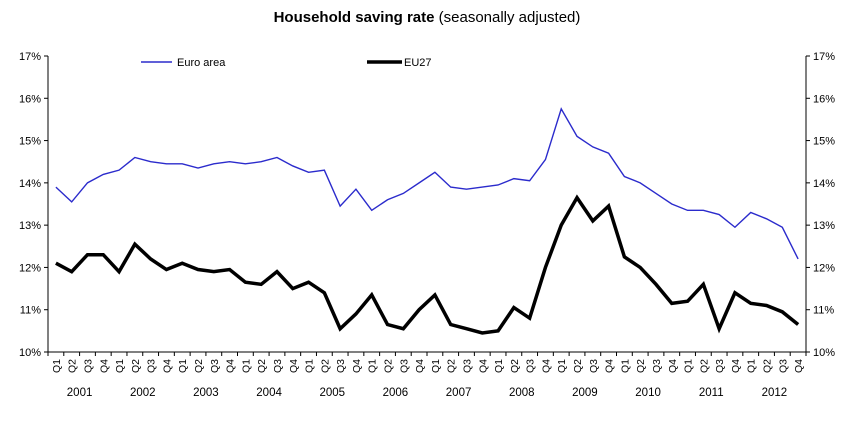 The width and height of the screenshot is (854, 436). What do you see at coordinates (522, 393) in the screenshot?
I see `x-year-label: 2008` at bounding box center [522, 393].